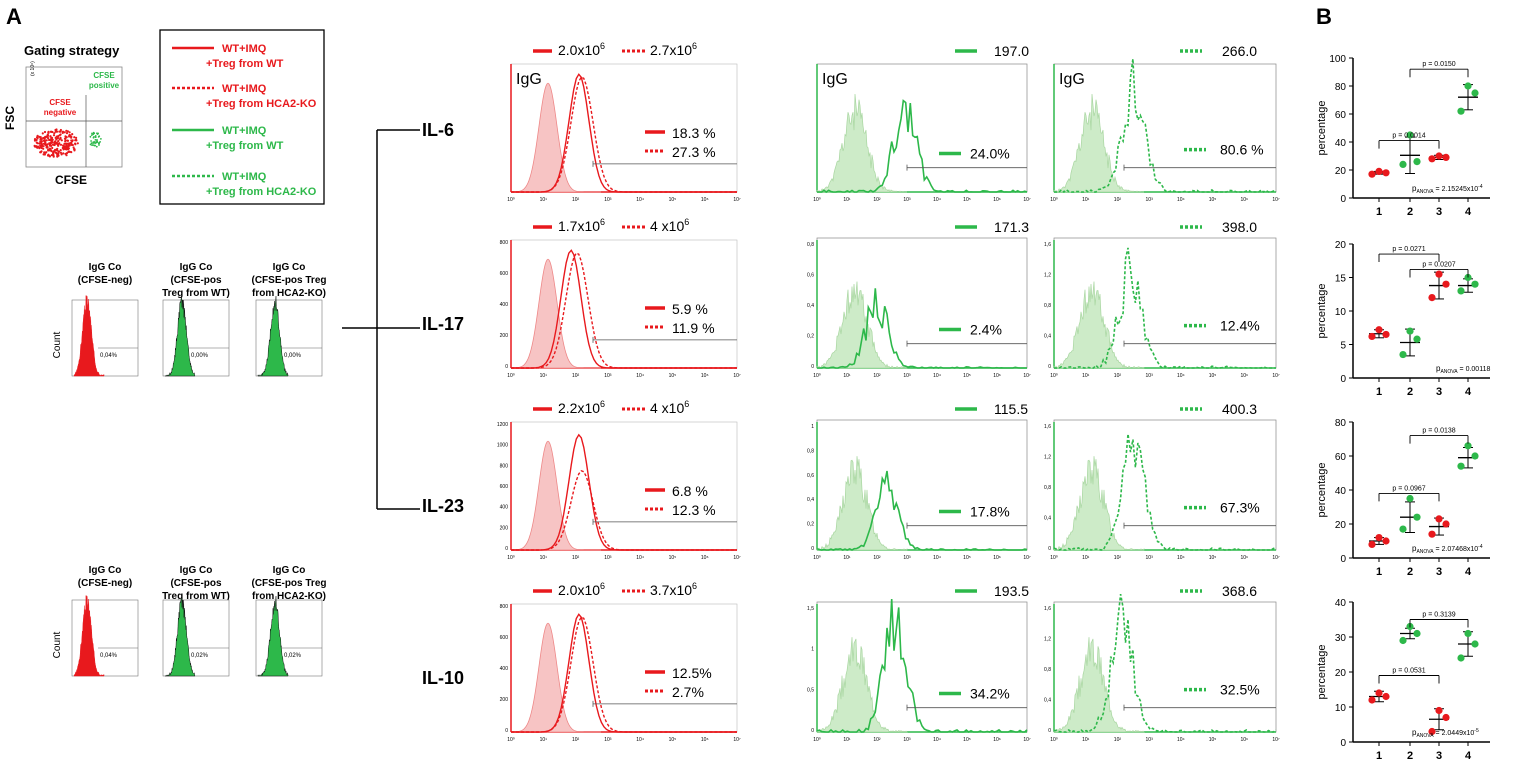  What do you see at coordinates (1011, 51) in the screenshot?
I see `mfi-value: 197.0` at bounding box center [1011, 51].